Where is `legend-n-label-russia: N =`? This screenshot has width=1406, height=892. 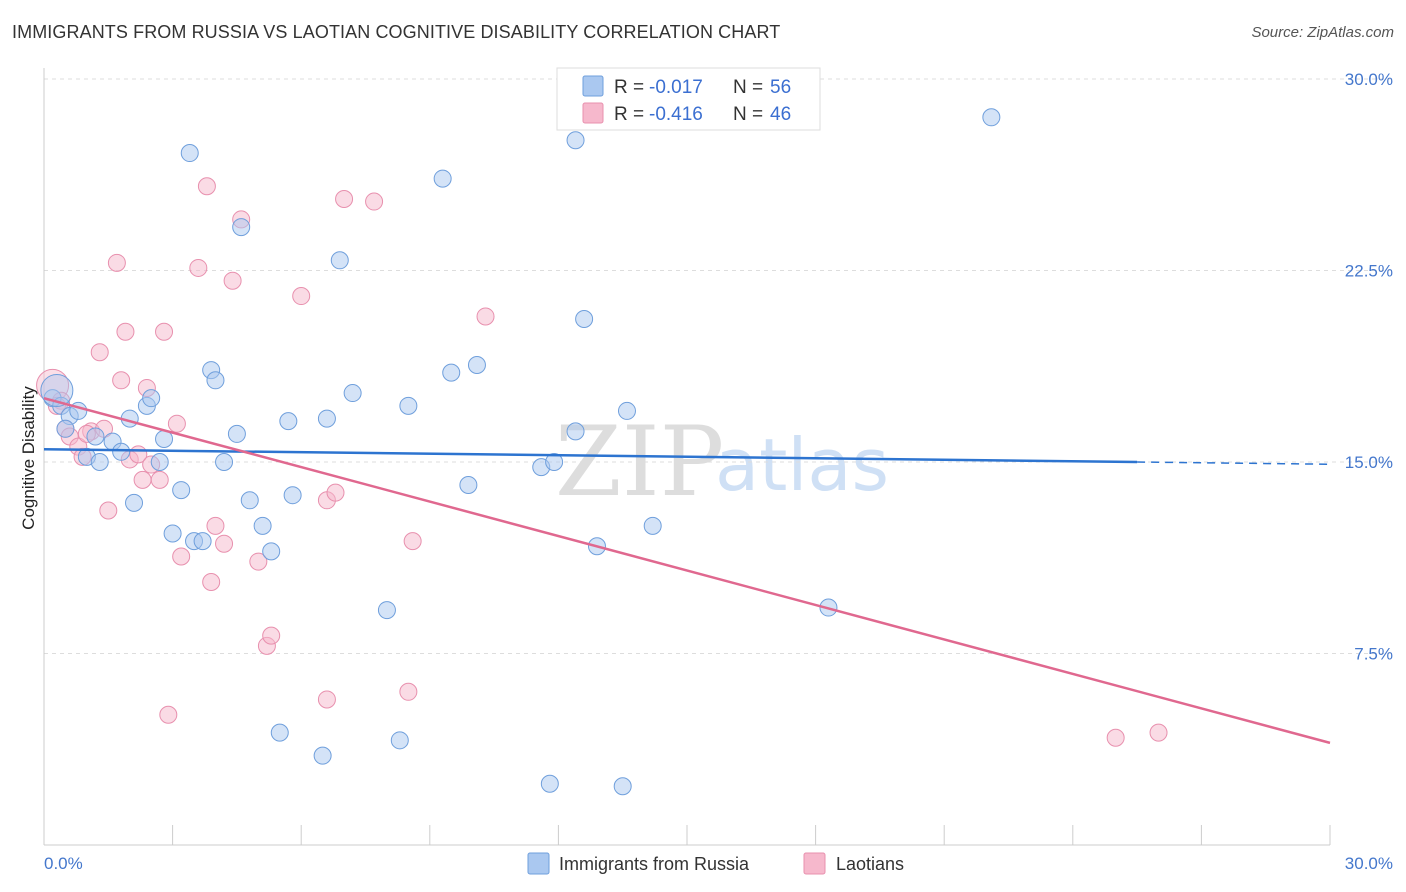 legend-n-label-russia: N = is located at coordinates (748, 87).